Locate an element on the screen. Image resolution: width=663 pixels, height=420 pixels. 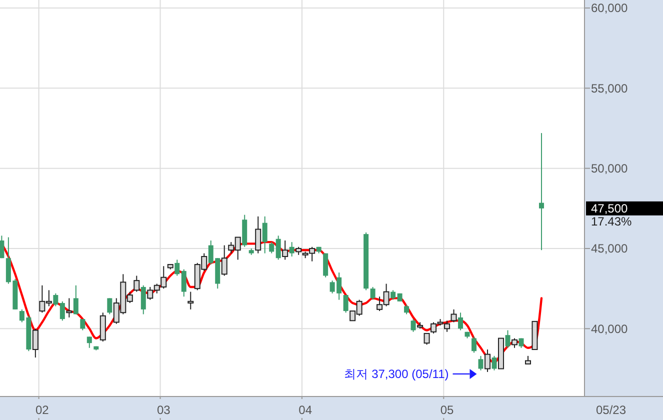
y-tick-label: 50,000 is located at coordinates (609, 169).